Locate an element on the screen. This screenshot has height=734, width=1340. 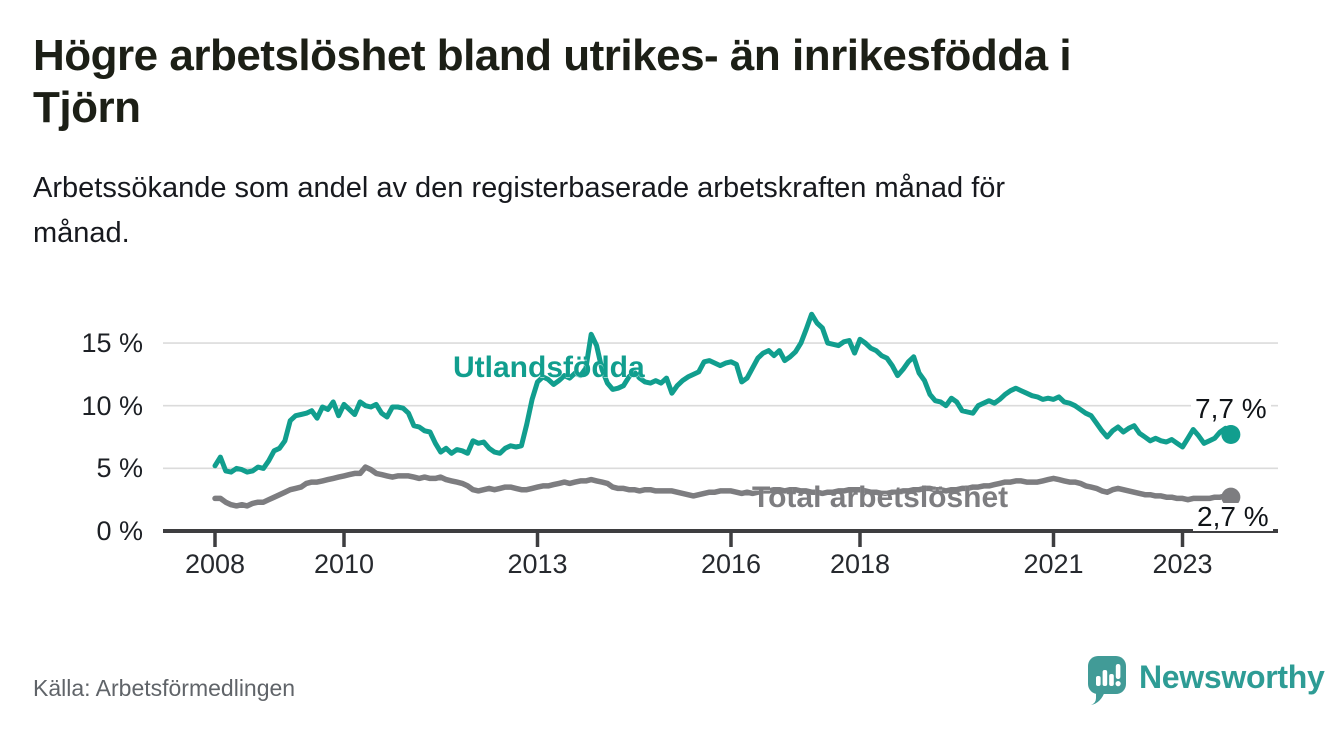
y-tick-label: 0 % is located at coordinates (119, 531).